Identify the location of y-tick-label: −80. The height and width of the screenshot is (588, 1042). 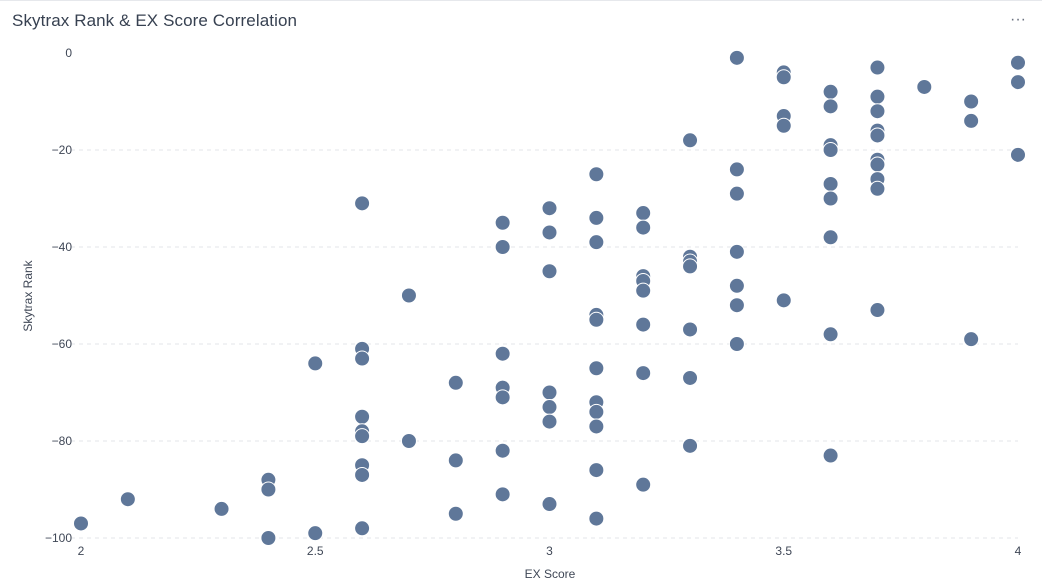
(62, 441).